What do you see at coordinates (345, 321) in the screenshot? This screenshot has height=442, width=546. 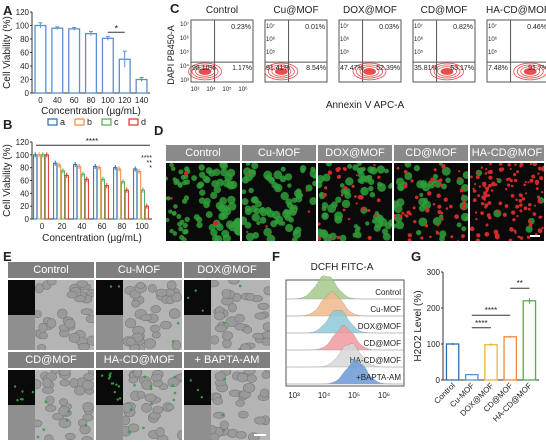 I see `histogram-peak-f` at bounding box center [345, 321].